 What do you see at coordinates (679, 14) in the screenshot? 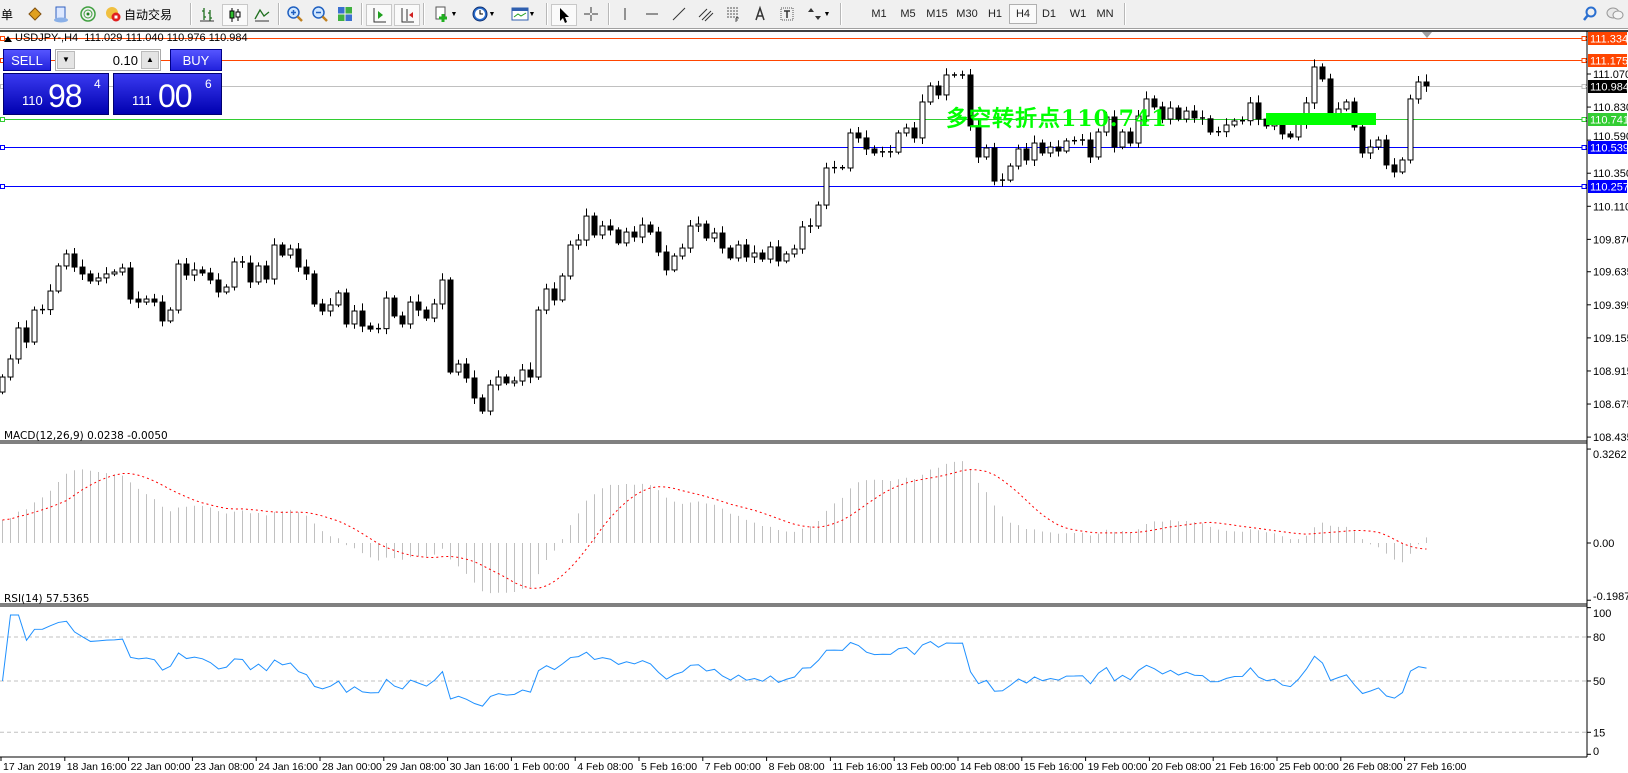
I see `trendline-button` at bounding box center [679, 14].